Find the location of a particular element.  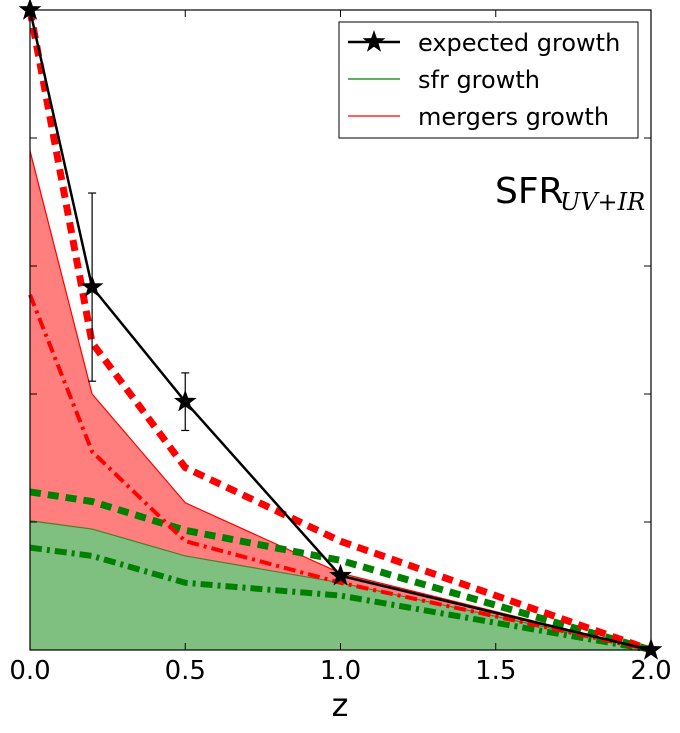

legend-label-mergers: mergers growth is located at coordinates (513, 117).